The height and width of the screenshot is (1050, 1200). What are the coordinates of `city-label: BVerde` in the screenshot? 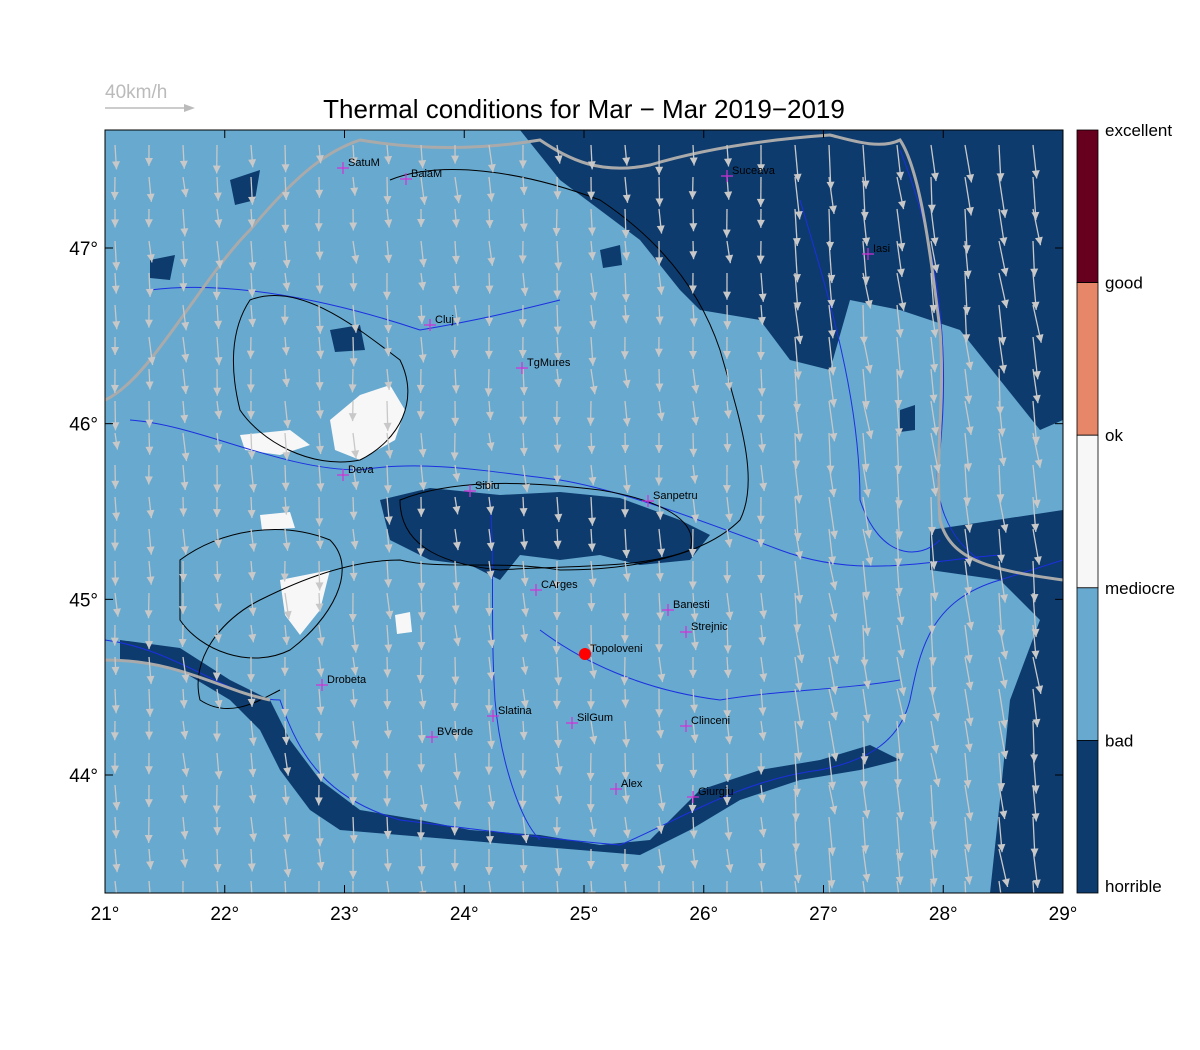 It's located at (455, 732).